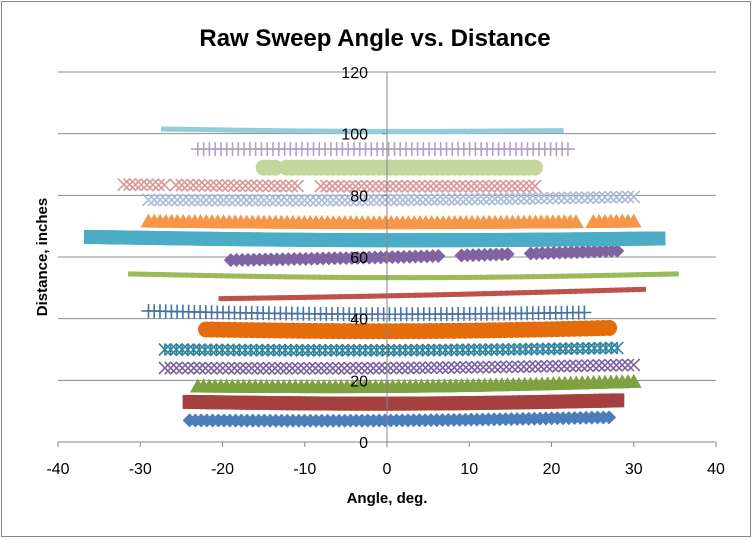 This screenshot has width=754, height=540. What do you see at coordinates (140, 469) in the screenshot?
I see `x-tick-label: -30` at bounding box center [140, 469].